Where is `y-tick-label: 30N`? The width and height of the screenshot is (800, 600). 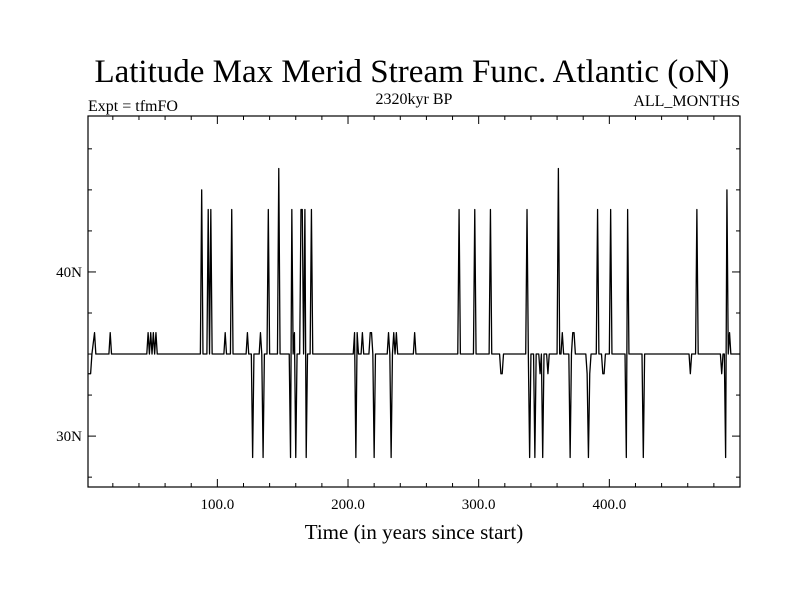 y-tick-label: 30N is located at coordinates (69, 437).